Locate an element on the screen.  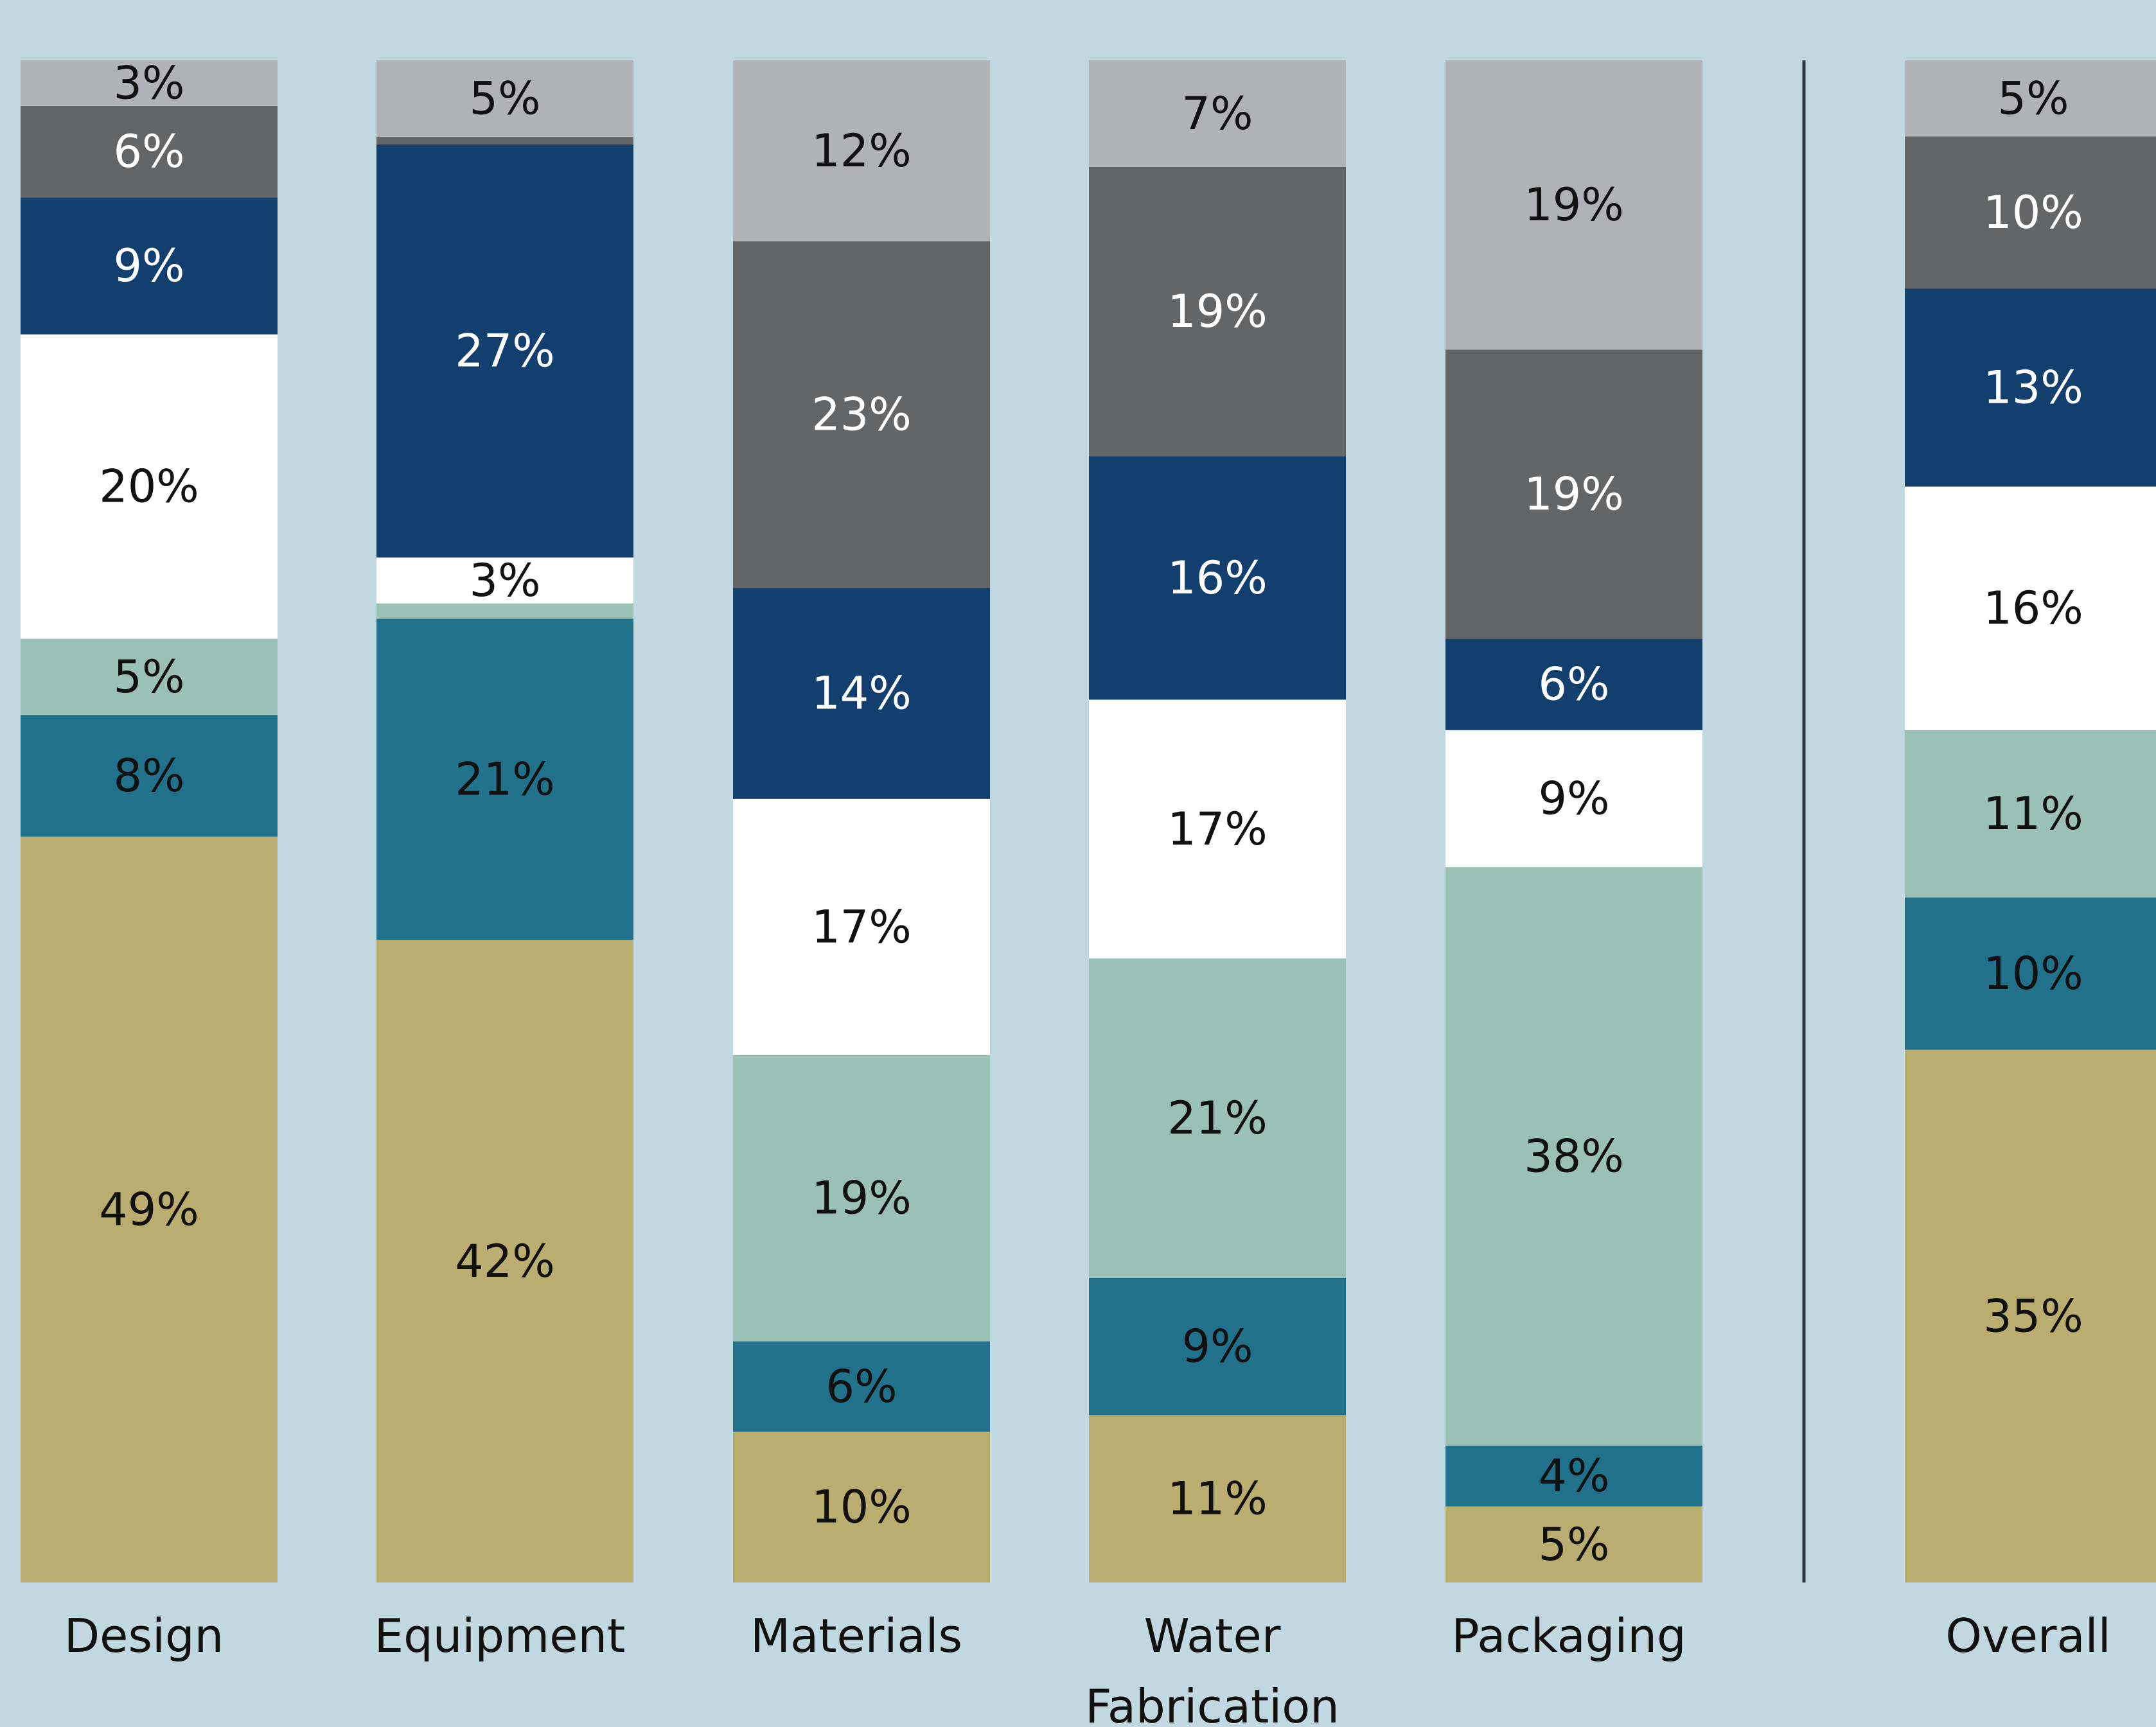
data-label-equipment-3: 3% is located at coordinates (504, 580).